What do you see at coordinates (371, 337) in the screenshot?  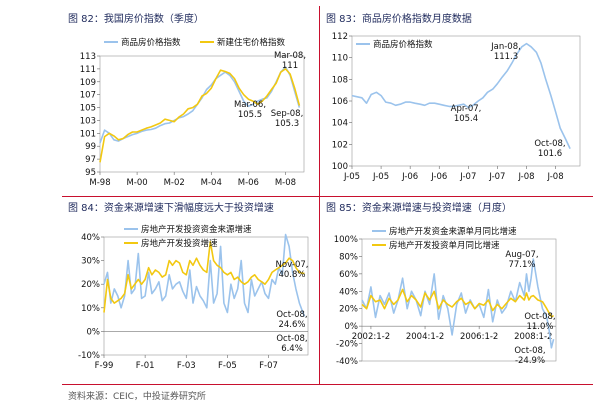 I see `x-tick-label: 2002:1-2` at bounding box center [371, 337].